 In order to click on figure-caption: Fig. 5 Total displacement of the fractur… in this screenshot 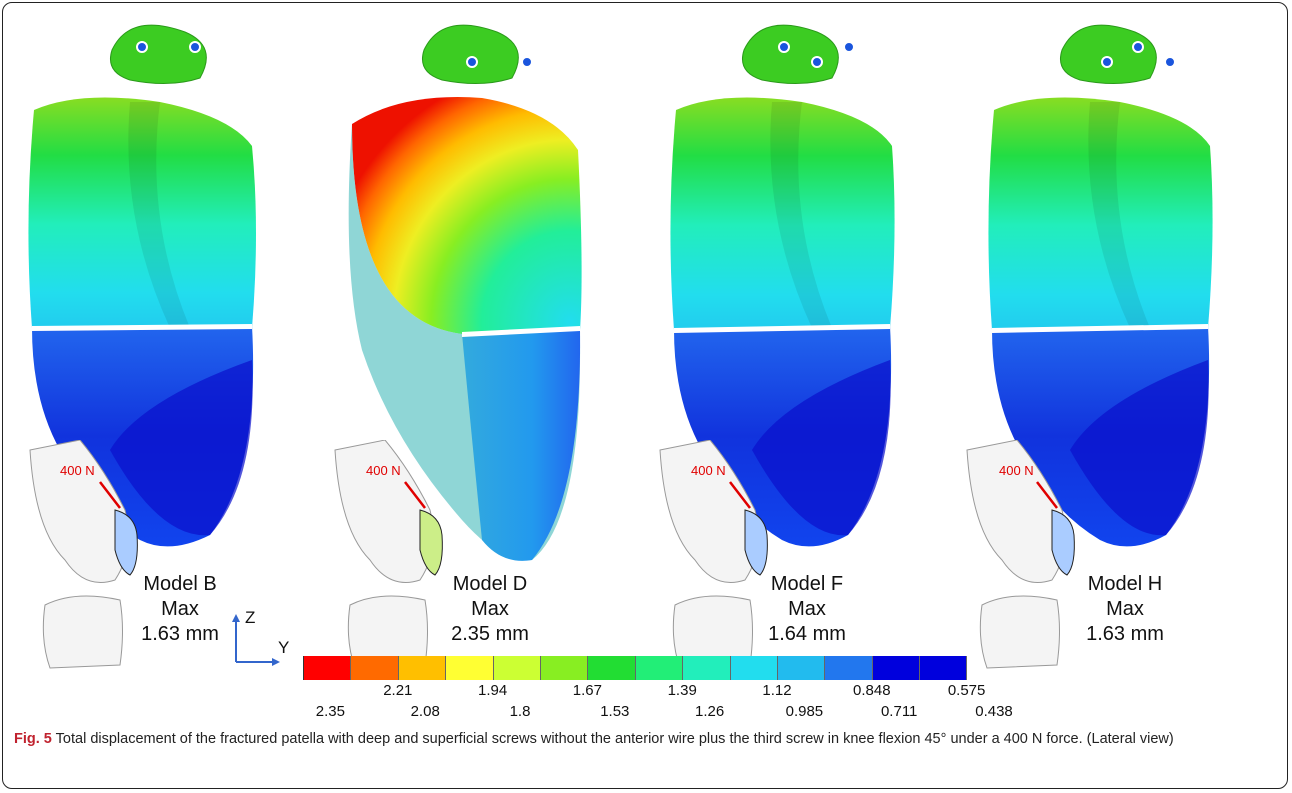, I will do `click(645, 739)`.